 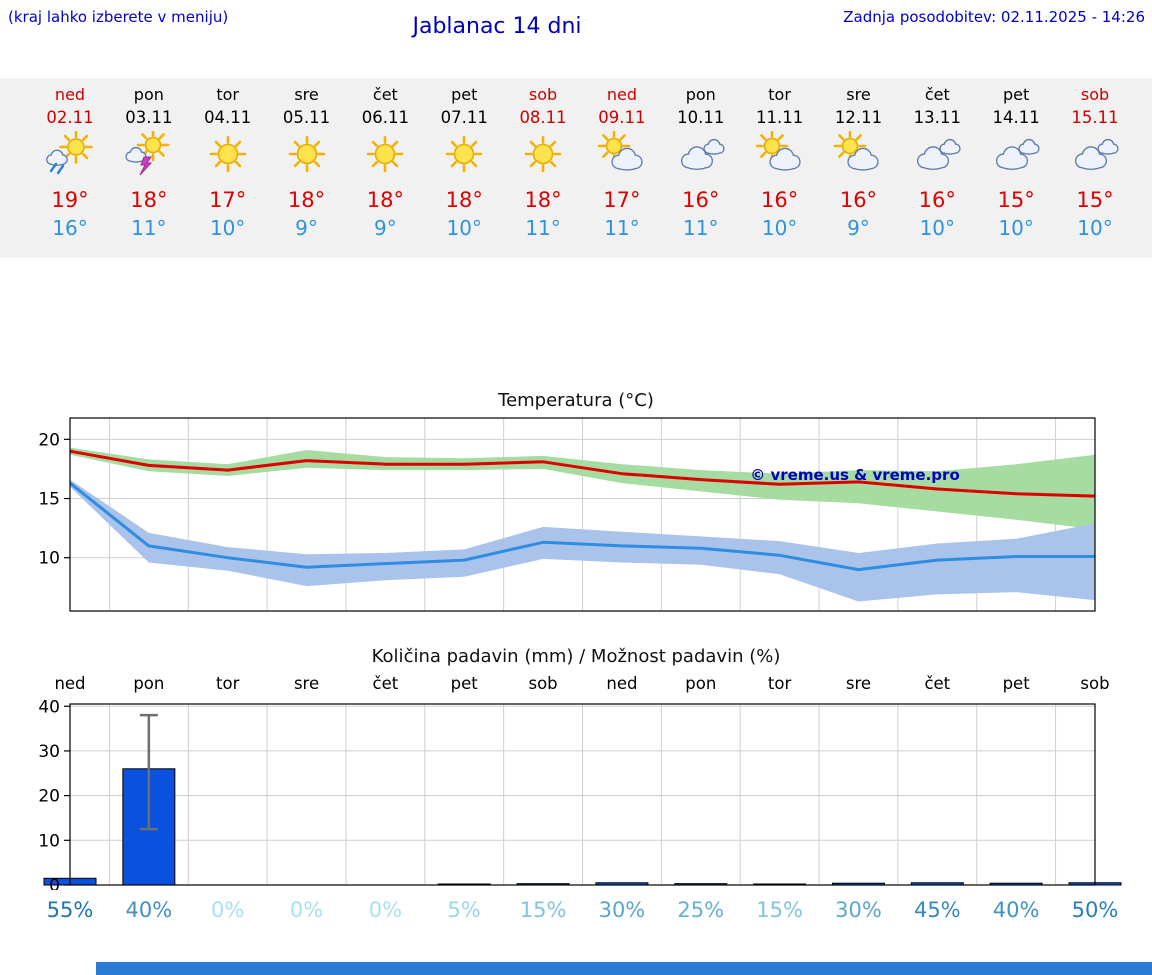 I want to click on day-date: 15.11, so click(x=1095, y=117).